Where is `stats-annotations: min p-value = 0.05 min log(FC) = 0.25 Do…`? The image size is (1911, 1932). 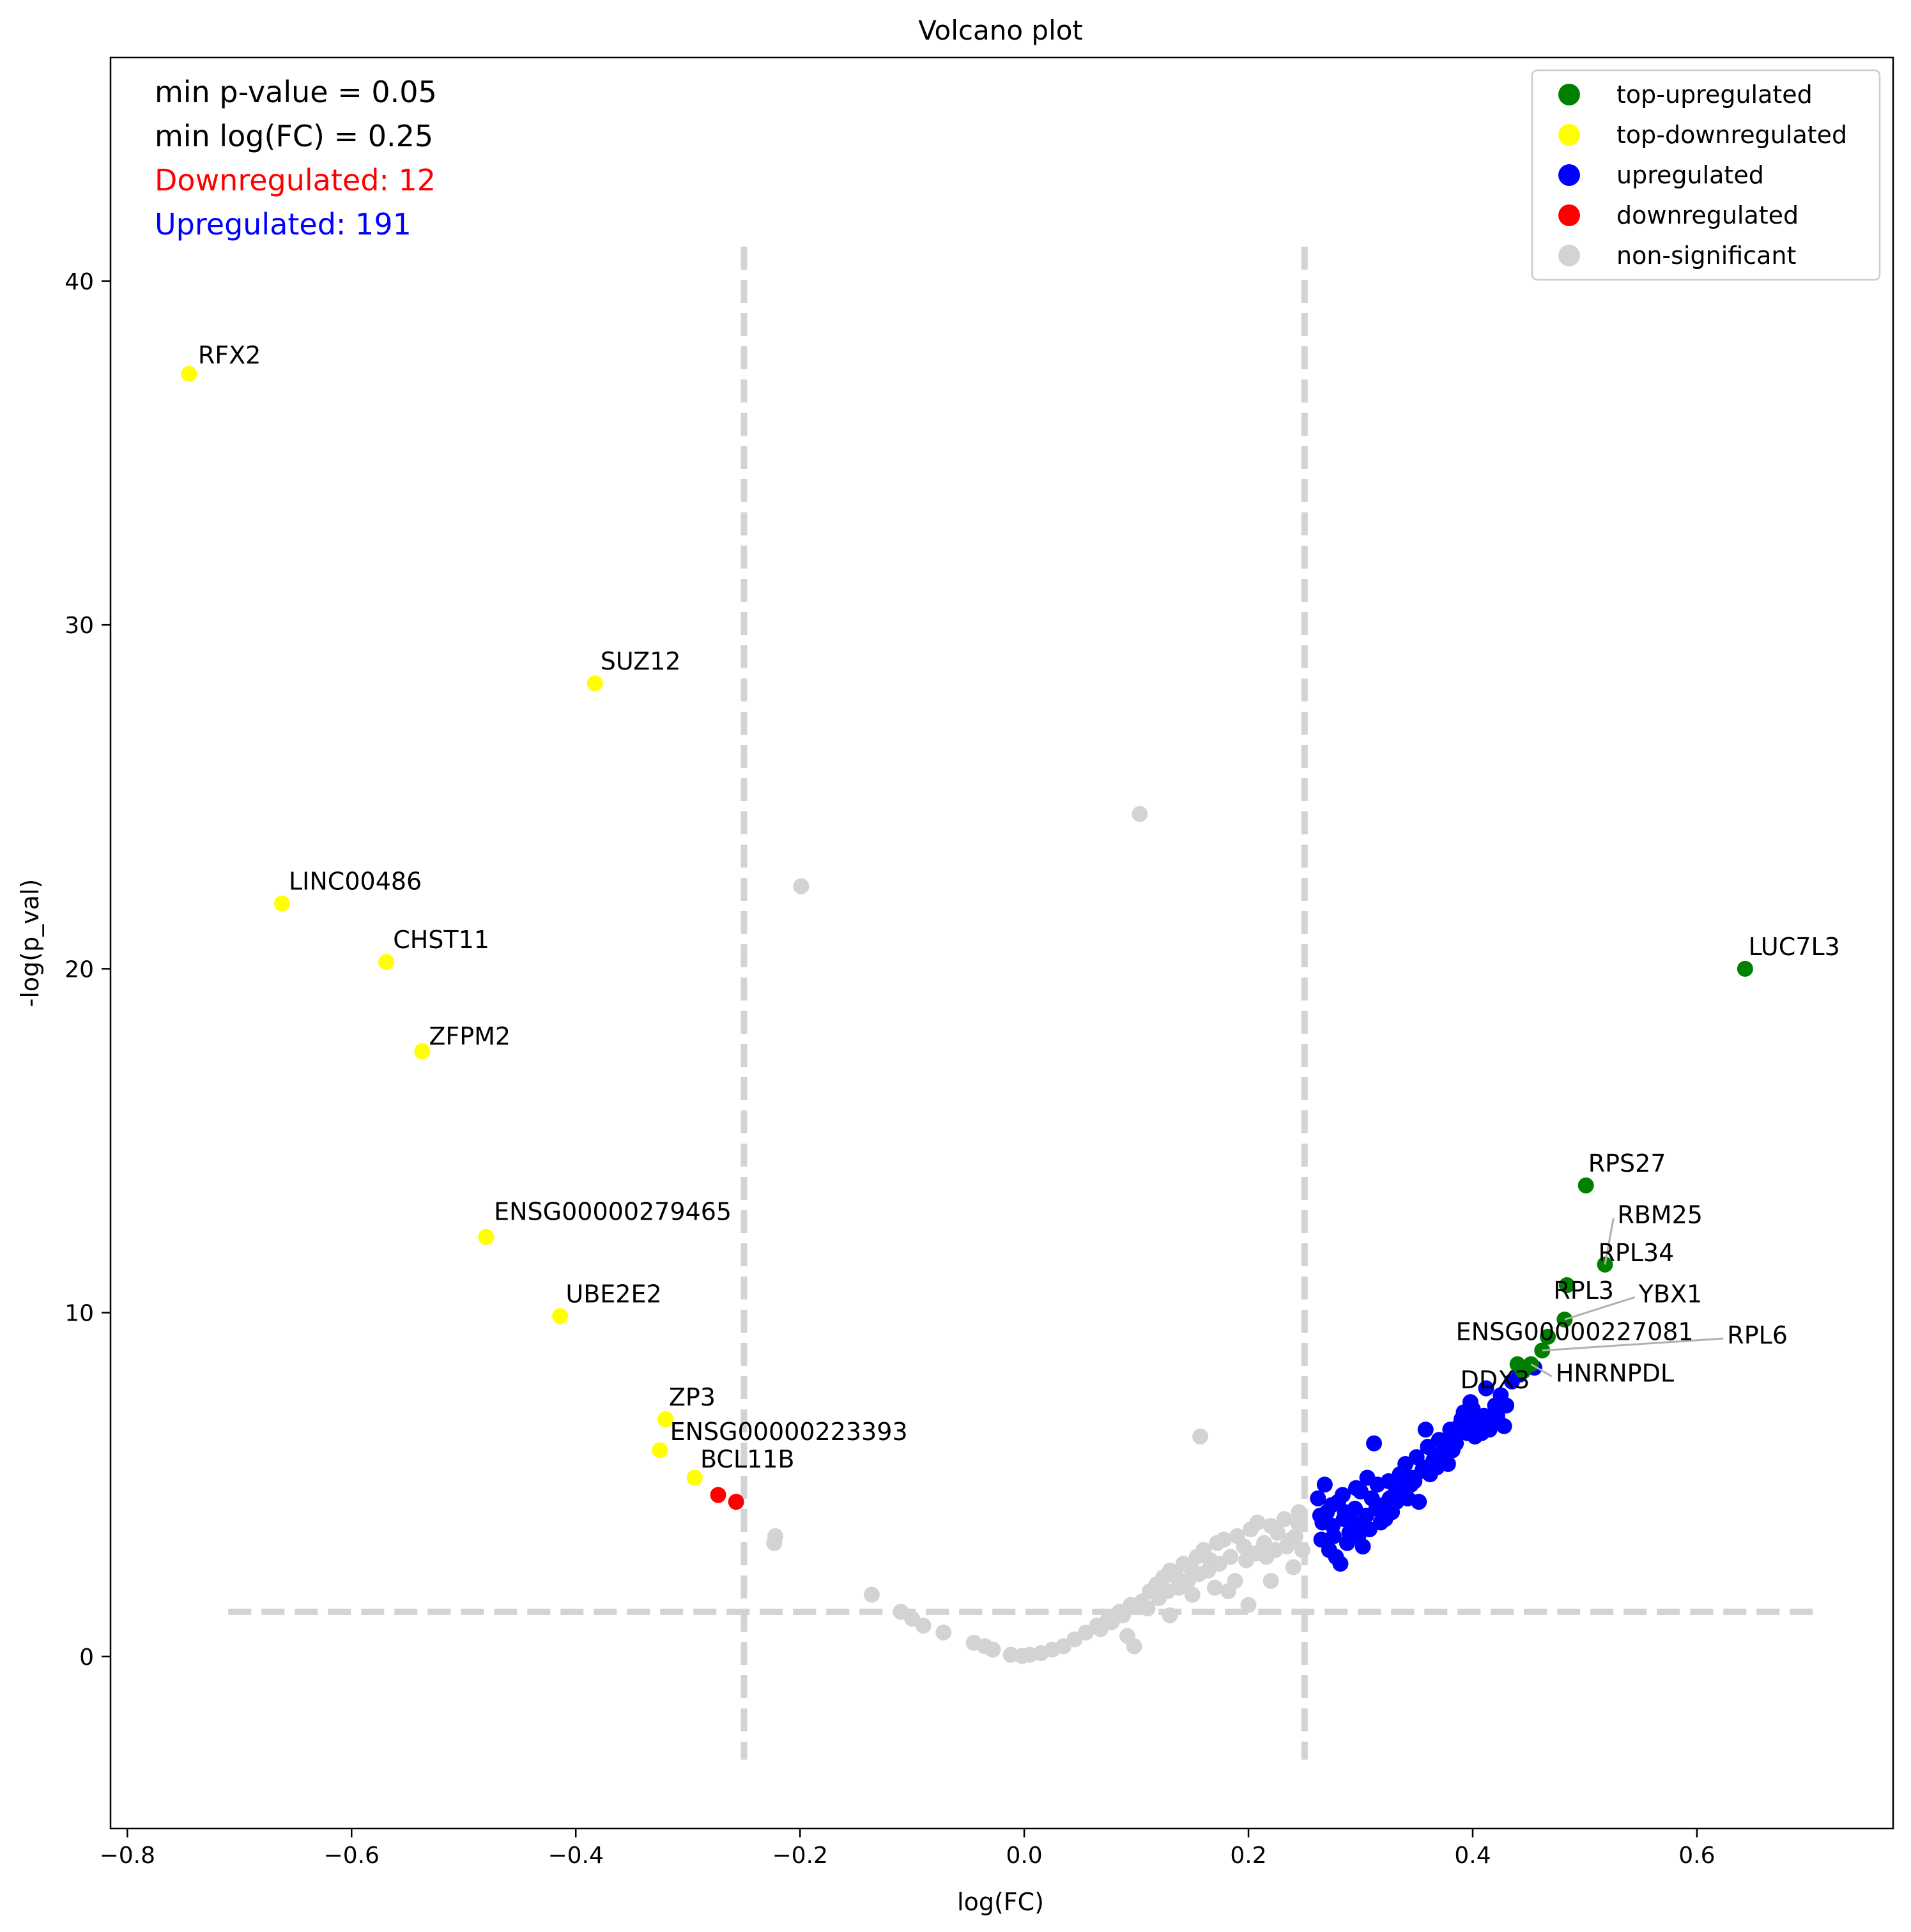
stats-annotations: min p-value = 0.05 min log(FC) = 0.25 Do… is located at coordinates (296, 158).